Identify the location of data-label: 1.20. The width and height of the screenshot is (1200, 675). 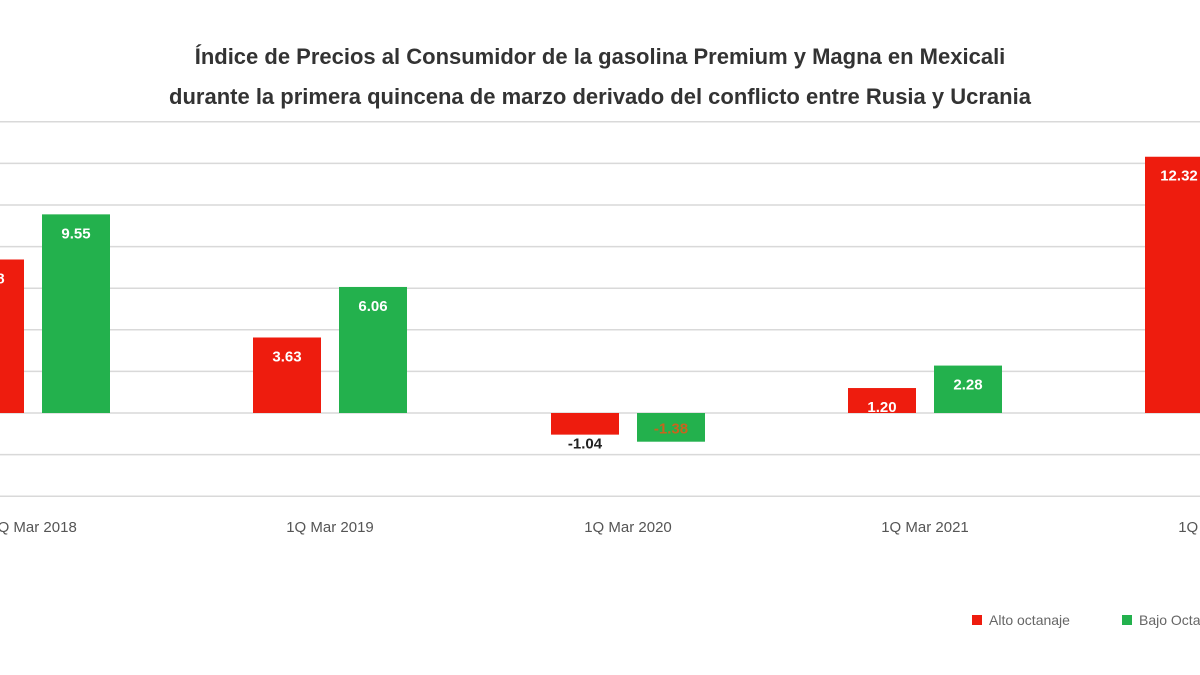
(881, 407).